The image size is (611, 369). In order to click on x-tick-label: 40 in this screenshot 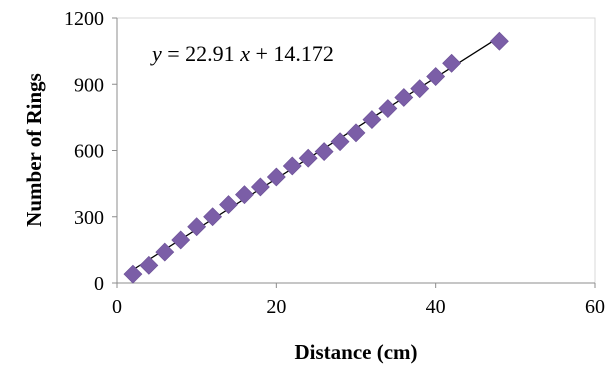, I will do `click(436, 307)`.